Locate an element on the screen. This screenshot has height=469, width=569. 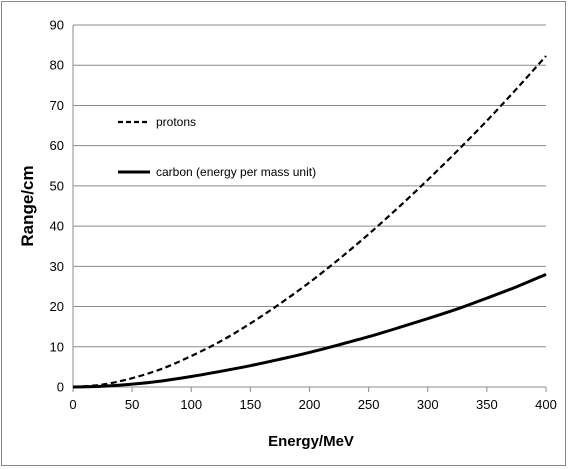
x-tick-label: 200 is located at coordinates (310, 404).